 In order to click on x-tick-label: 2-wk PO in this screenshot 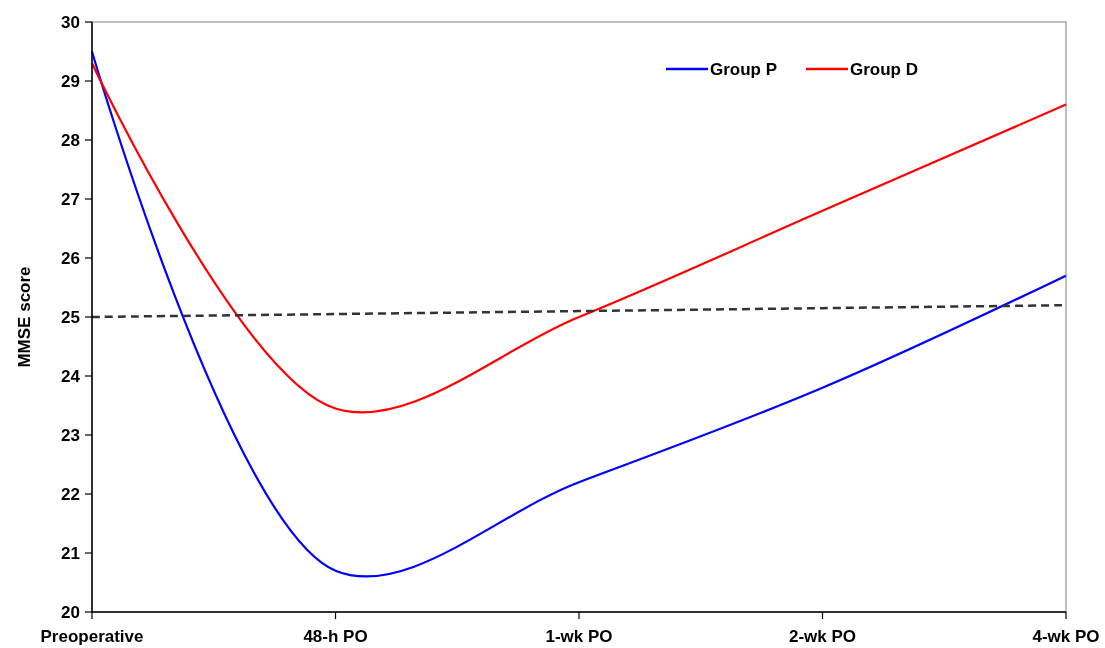, I will do `click(822, 636)`.